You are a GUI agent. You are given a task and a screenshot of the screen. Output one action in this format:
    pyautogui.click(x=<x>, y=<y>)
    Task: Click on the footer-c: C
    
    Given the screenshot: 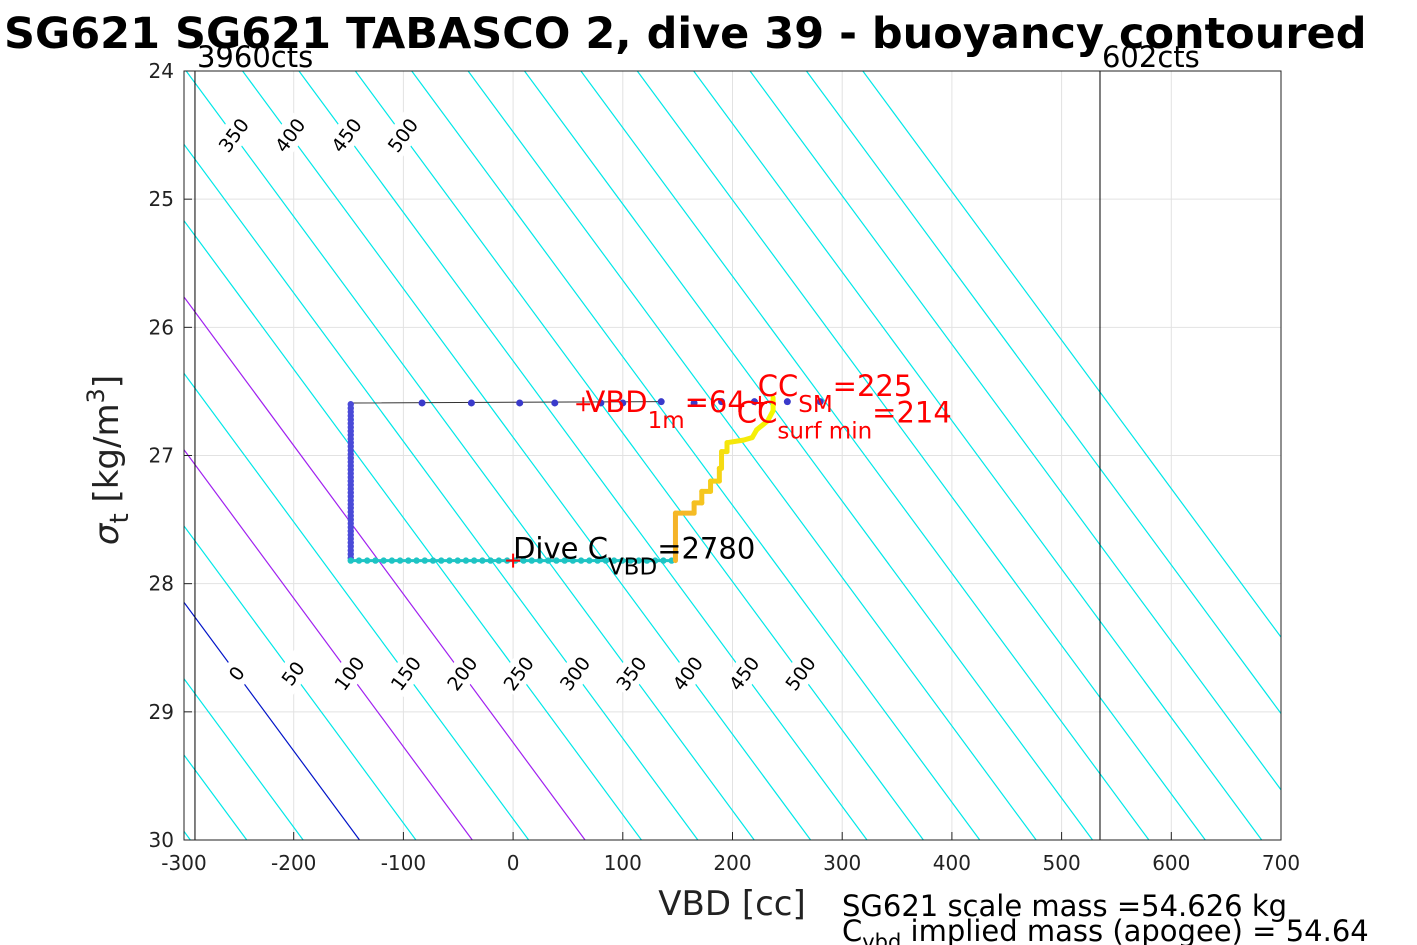 What is the action you would take?
    pyautogui.click(x=852, y=929)
    